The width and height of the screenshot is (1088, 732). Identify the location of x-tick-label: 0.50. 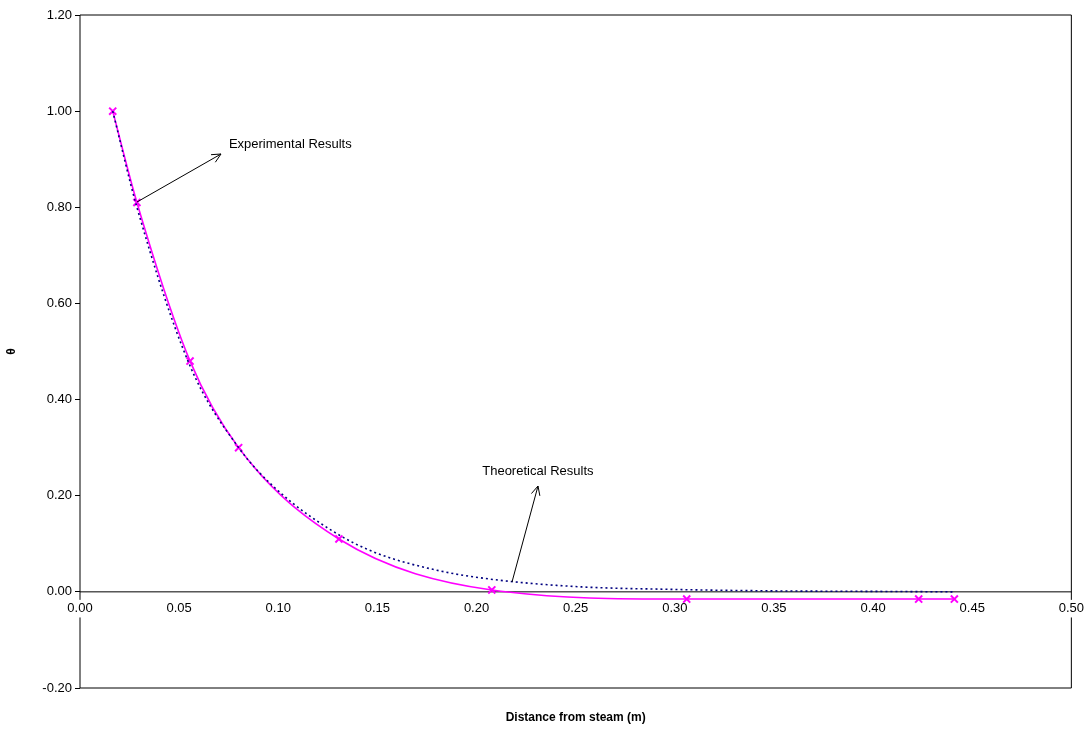
(1071, 608).